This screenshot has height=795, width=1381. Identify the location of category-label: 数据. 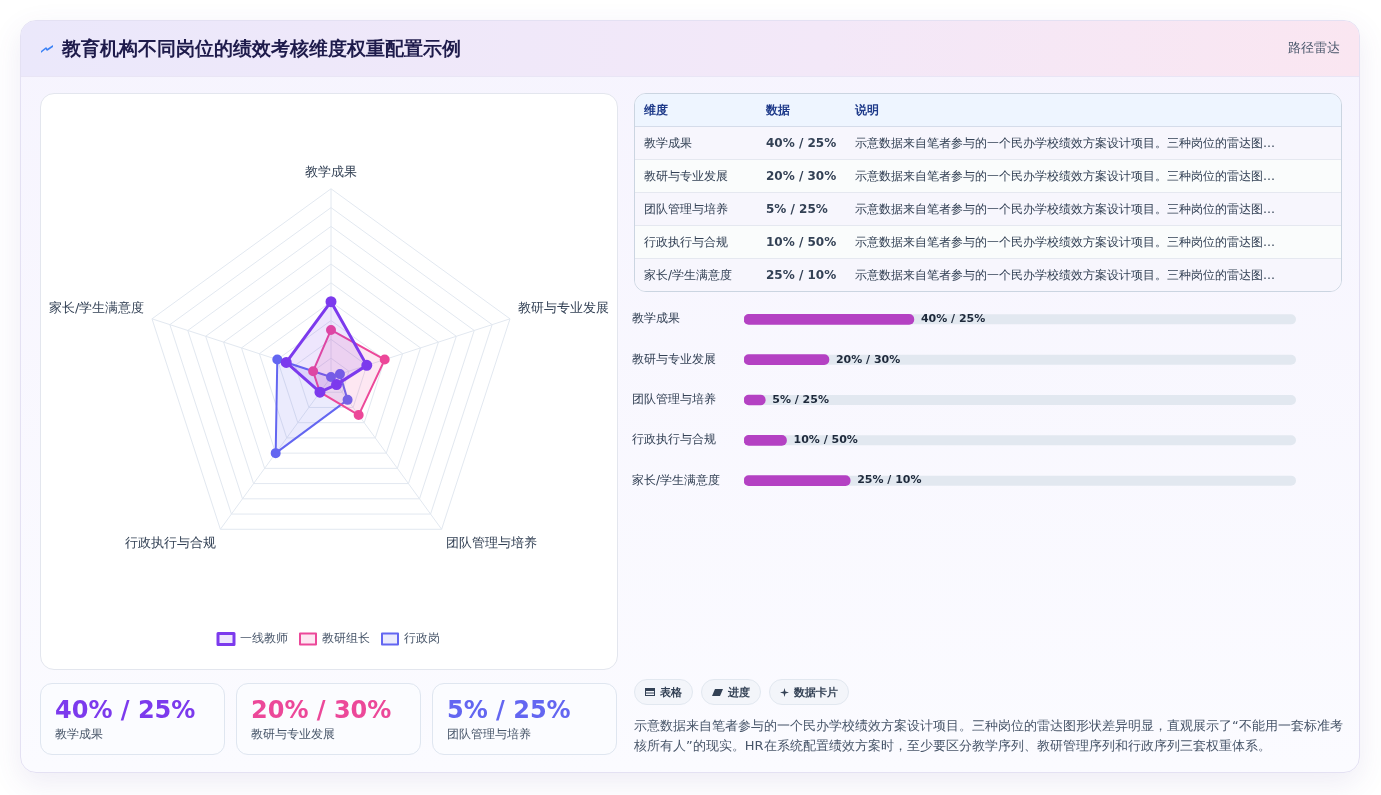
(778, 110).